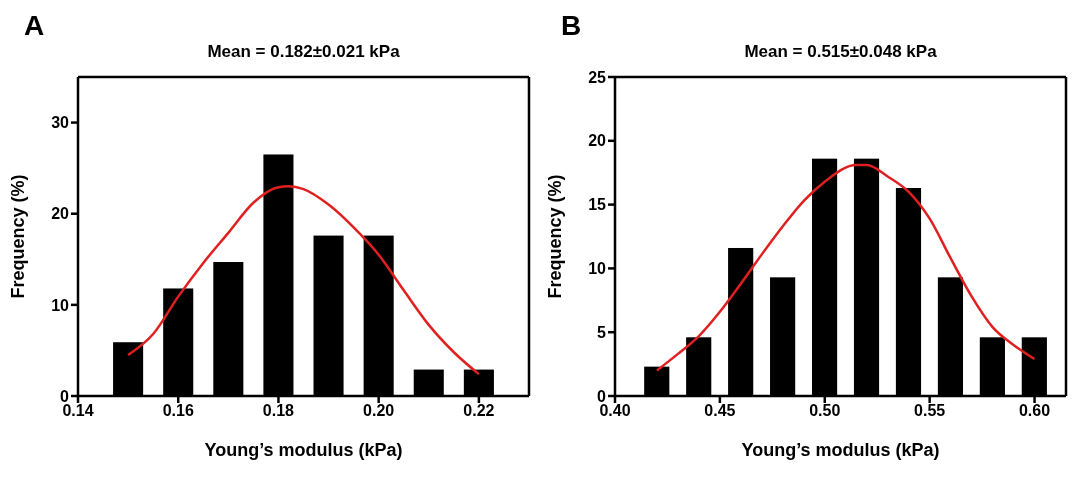  Describe the element at coordinates (597, 77) in the screenshot. I see `y-tick-label: 25` at that location.